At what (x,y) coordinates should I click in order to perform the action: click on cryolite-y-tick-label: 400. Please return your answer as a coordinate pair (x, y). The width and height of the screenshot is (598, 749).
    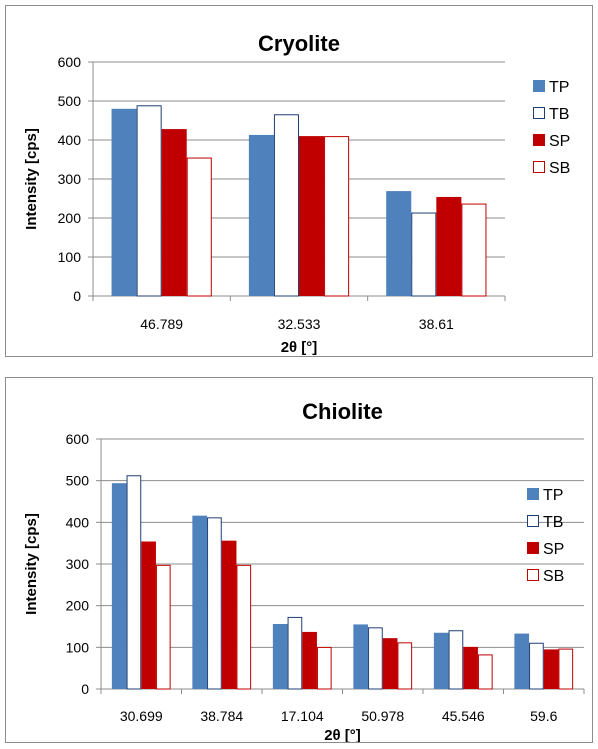
    Looking at the image, I should click on (70, 140).